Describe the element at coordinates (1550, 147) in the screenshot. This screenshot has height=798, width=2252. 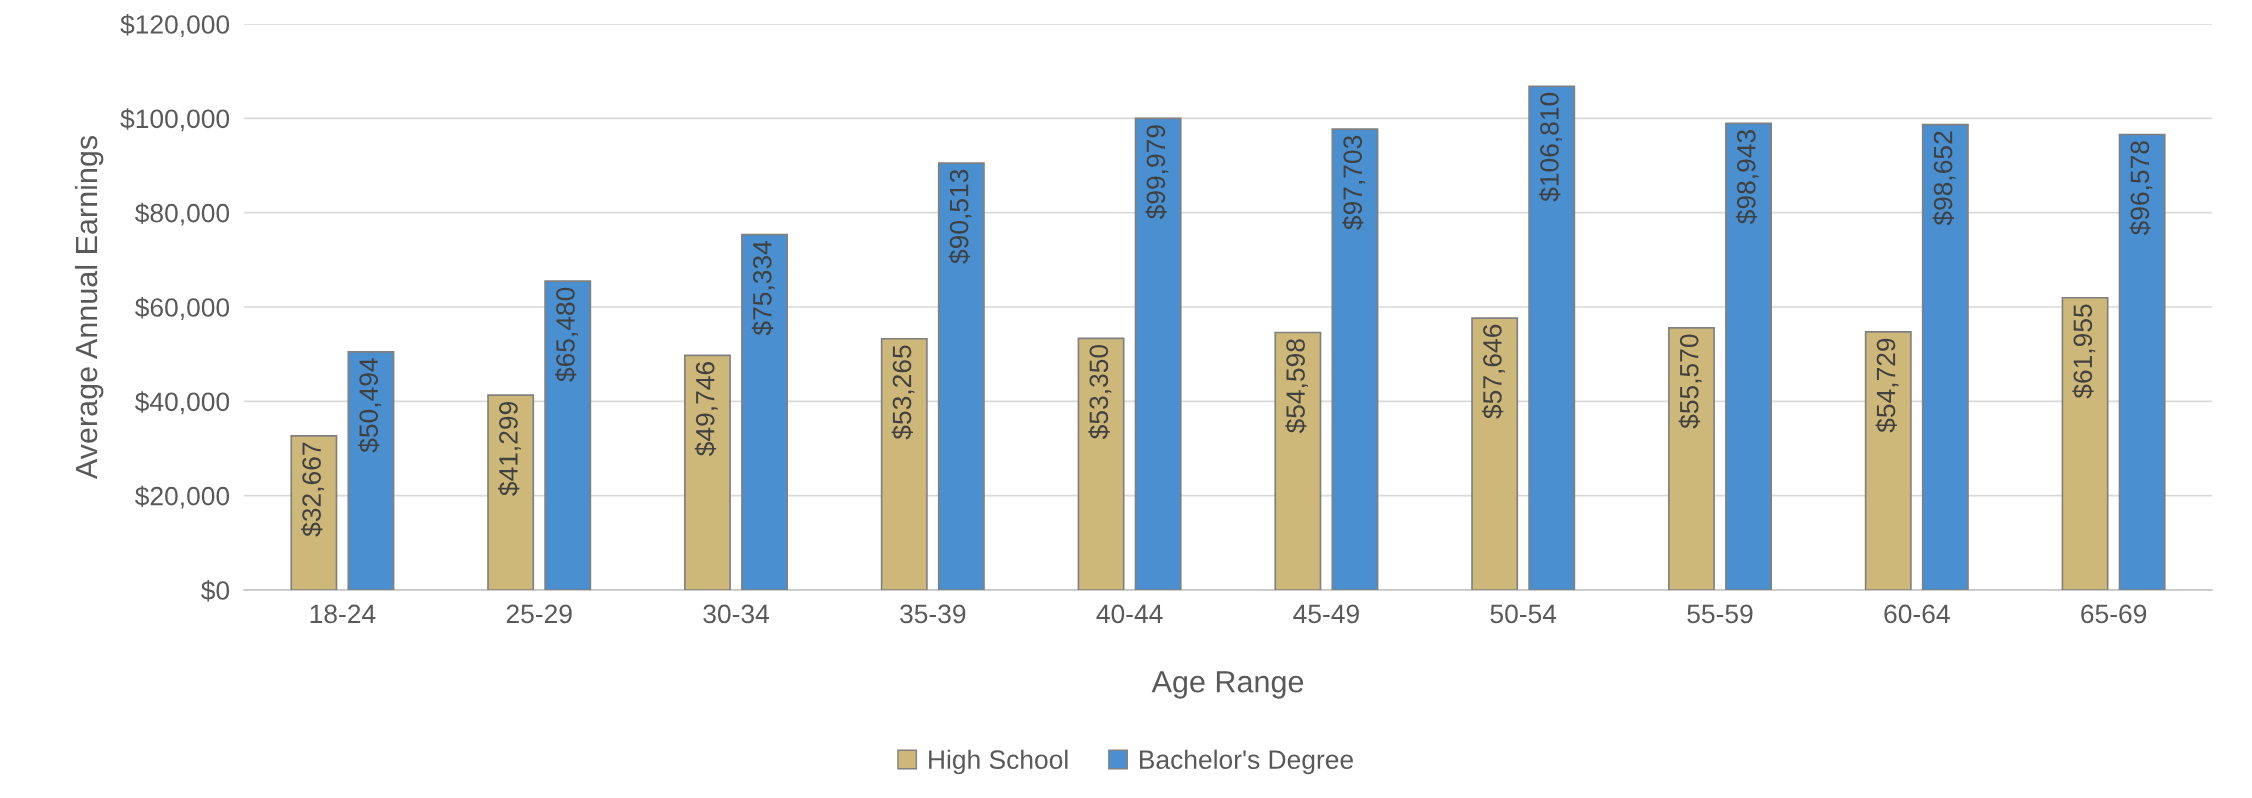
I see `data-label: $106,810` at that location.